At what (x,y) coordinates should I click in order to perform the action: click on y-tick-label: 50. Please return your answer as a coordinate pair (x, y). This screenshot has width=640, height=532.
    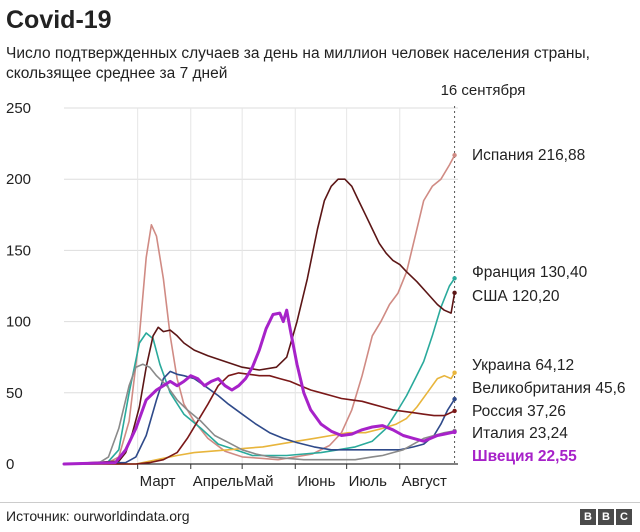
    Looking at the image, I should click on (14, 393).